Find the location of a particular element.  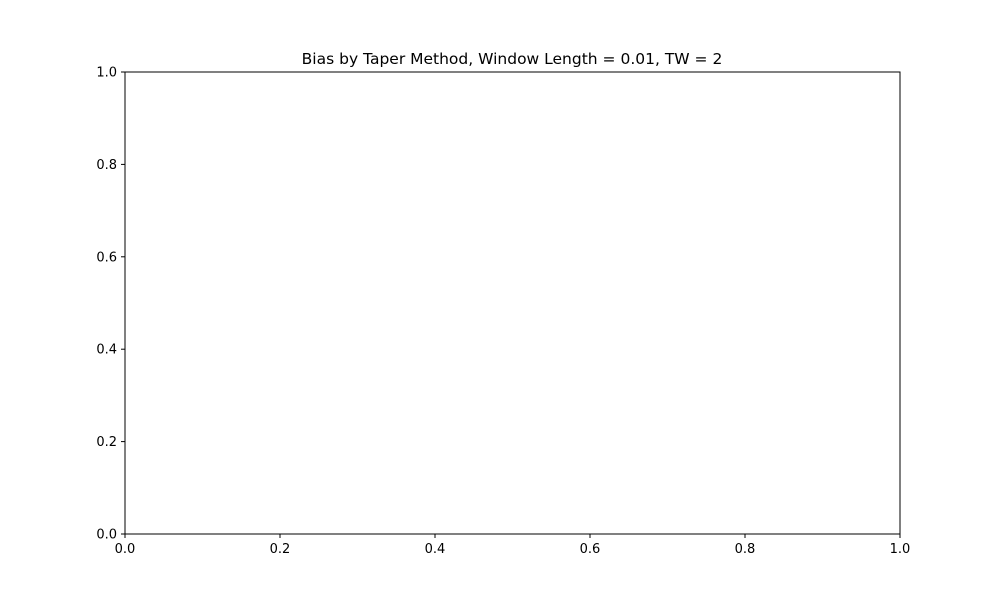

x-tick-label: 0.2 is located at coordinates (280, 549).